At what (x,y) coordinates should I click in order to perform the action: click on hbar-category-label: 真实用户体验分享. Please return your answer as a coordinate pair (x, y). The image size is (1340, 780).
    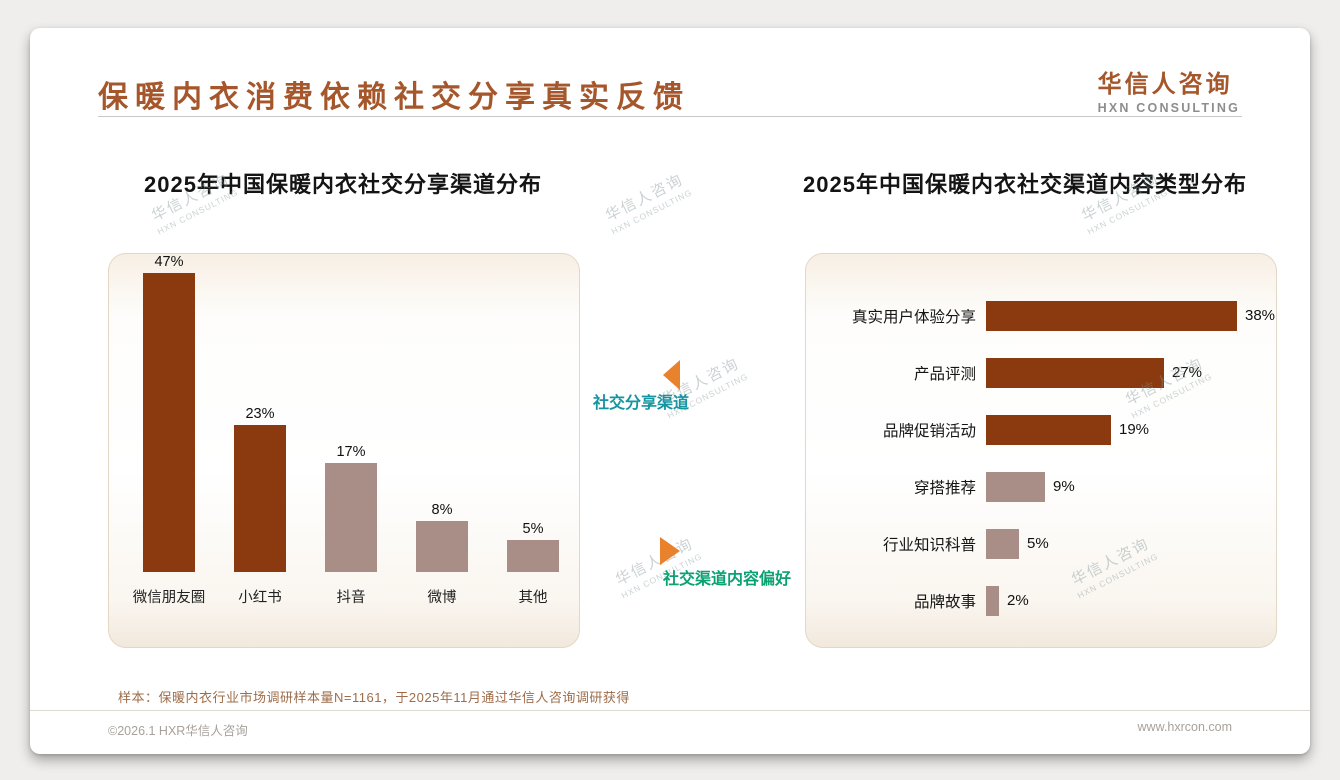
    Looking at the image, I should click on (913, 317).